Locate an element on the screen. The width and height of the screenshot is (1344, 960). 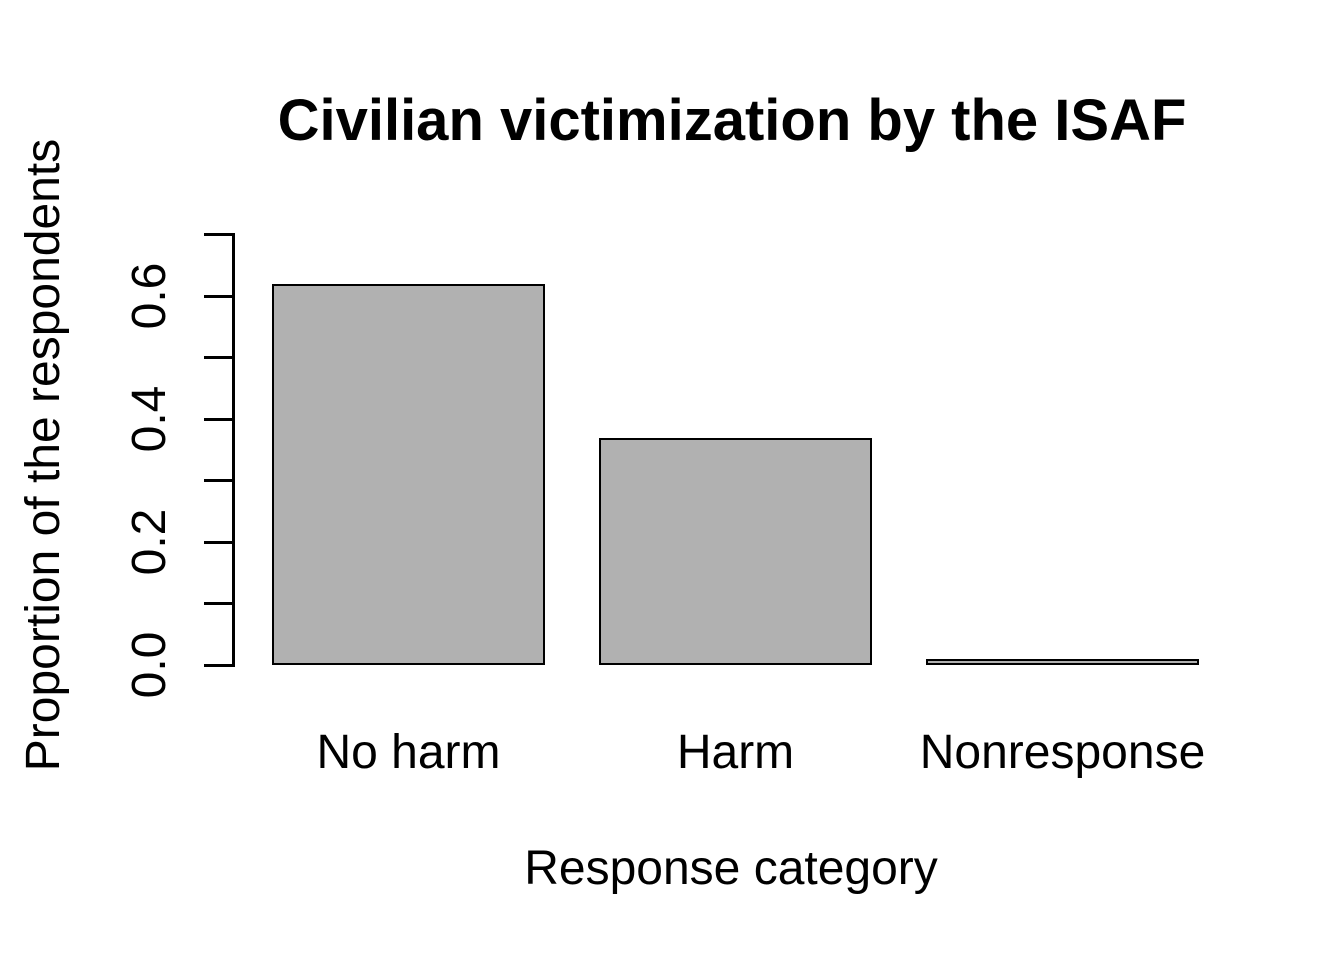
bar-no-harm is located at coordinates (408, 474).